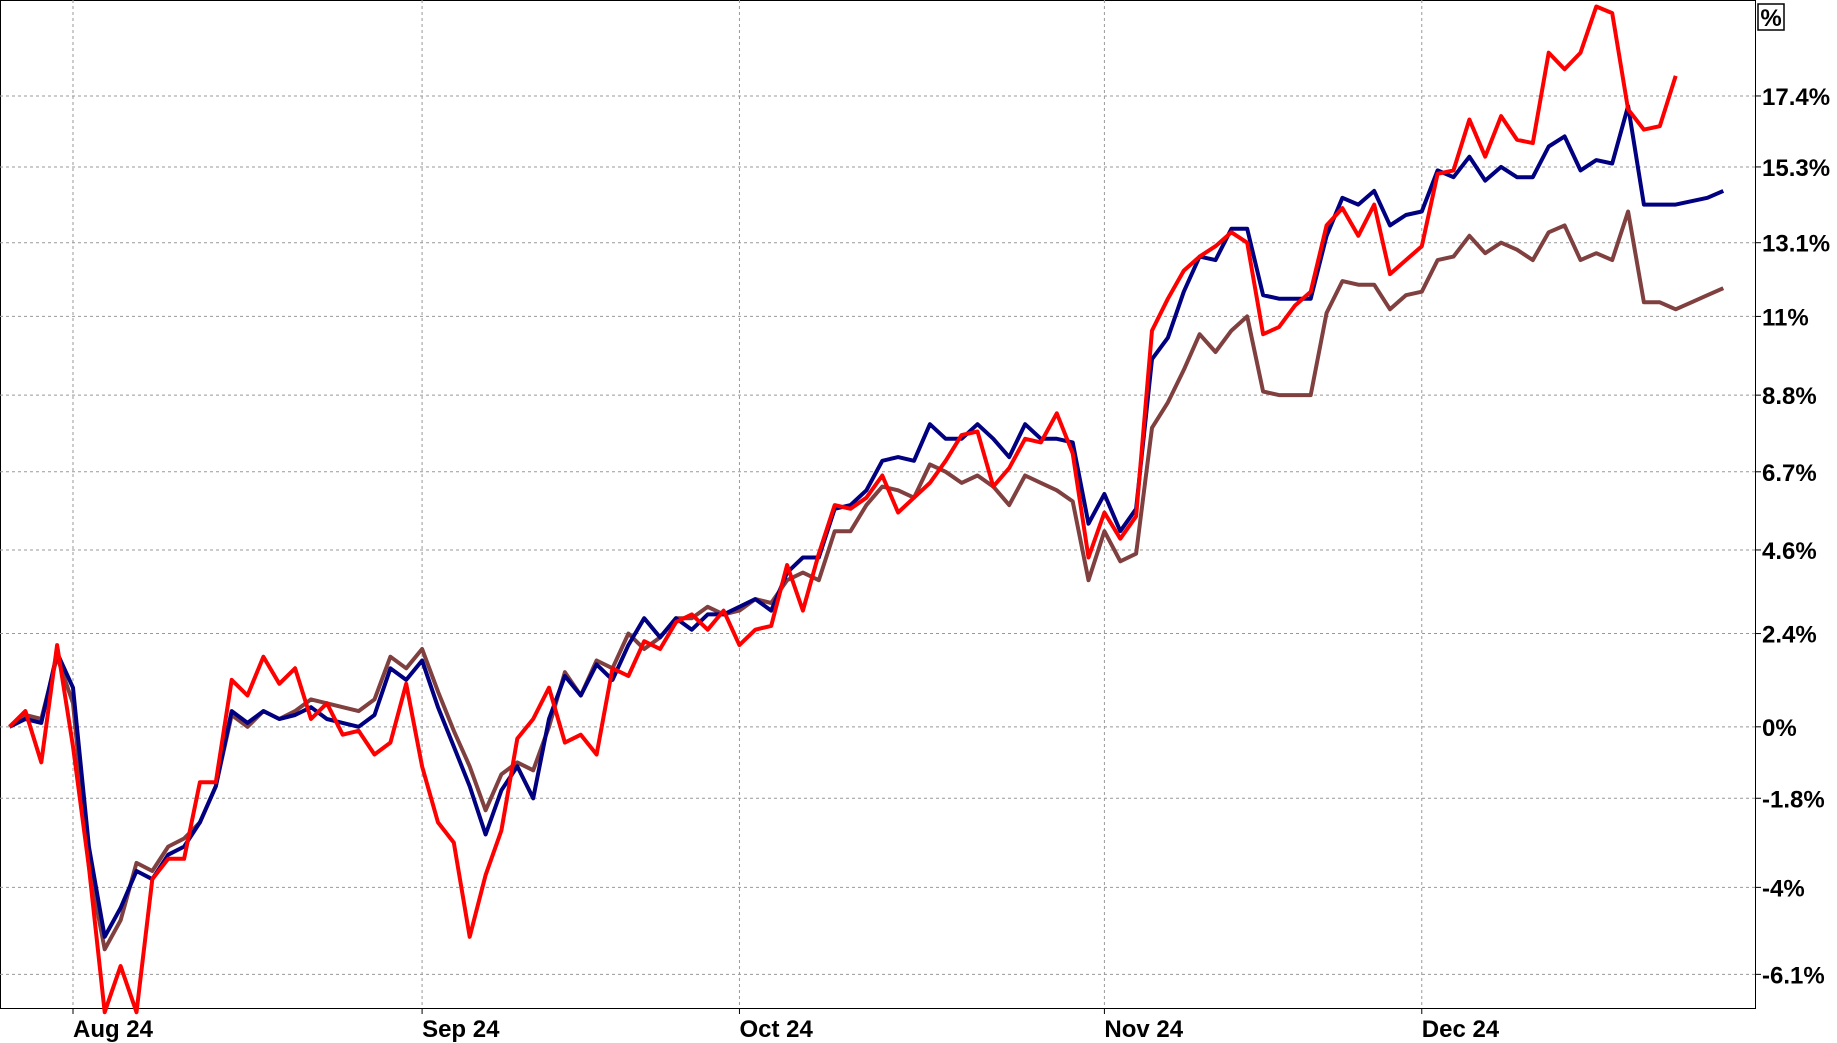 This screenshot has height=1043, width=1837. Describe the element at coordinates (1779, 728) in the screenshot. I see `y-tick-label: 0%` at that location.